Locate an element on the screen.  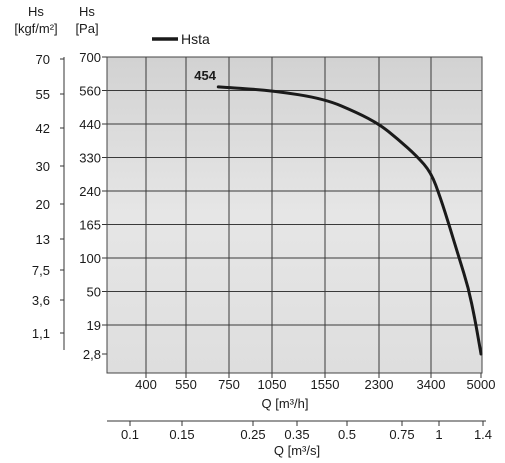
y-tick-label: 2,8 is located at coordinates (92, 354).